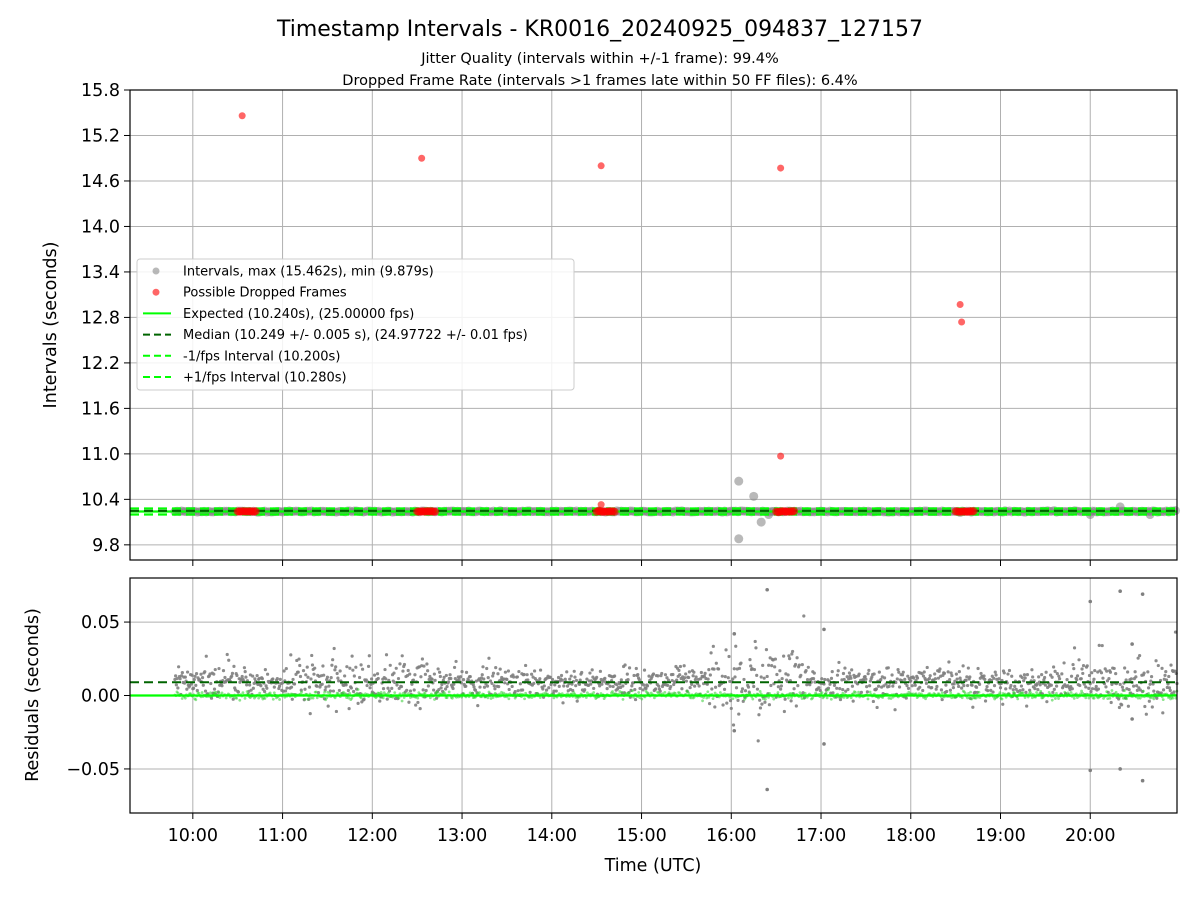 The height and width of the screenshot is (900, 1200). Describe the element at coordinates (462, 836) in the screenshot. I see `x-tick-label: 13:00` at that location.